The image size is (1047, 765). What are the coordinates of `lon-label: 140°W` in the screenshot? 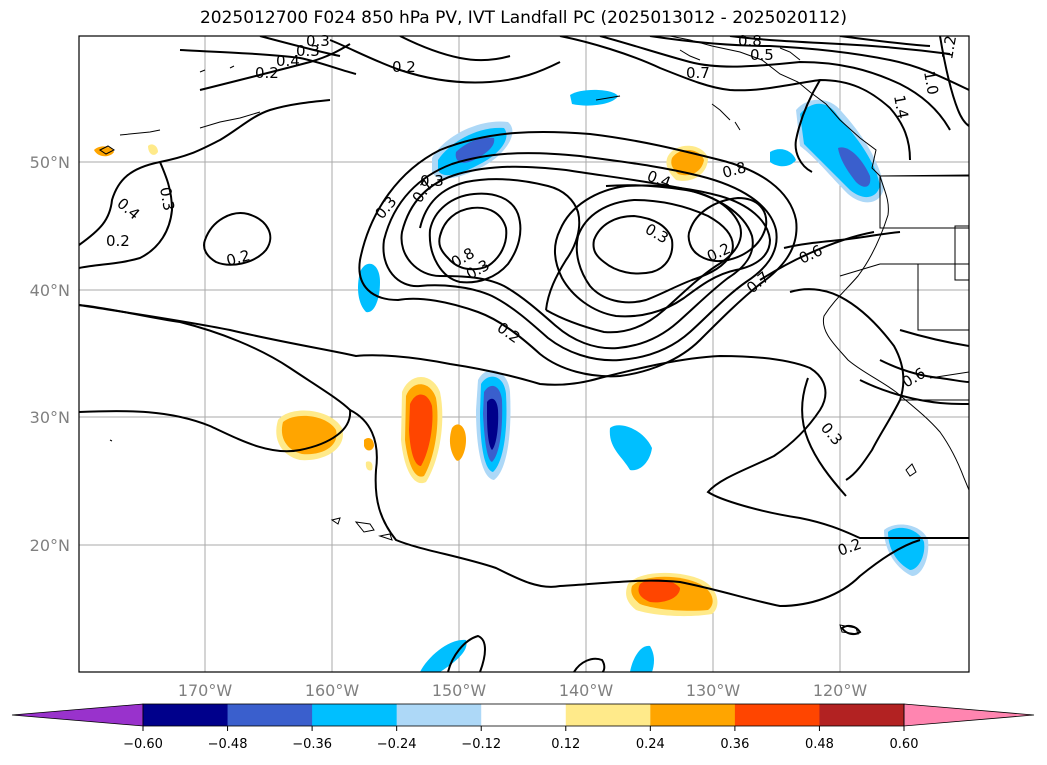 It's located at (586, 690).